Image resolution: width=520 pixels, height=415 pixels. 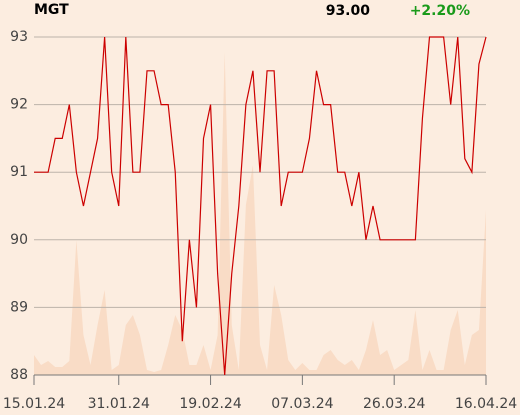 What do you see at coordinates (34, 404) in the screenshot?
I see `x-tick-label: 15.01.24` at bounding box center [34, 404].